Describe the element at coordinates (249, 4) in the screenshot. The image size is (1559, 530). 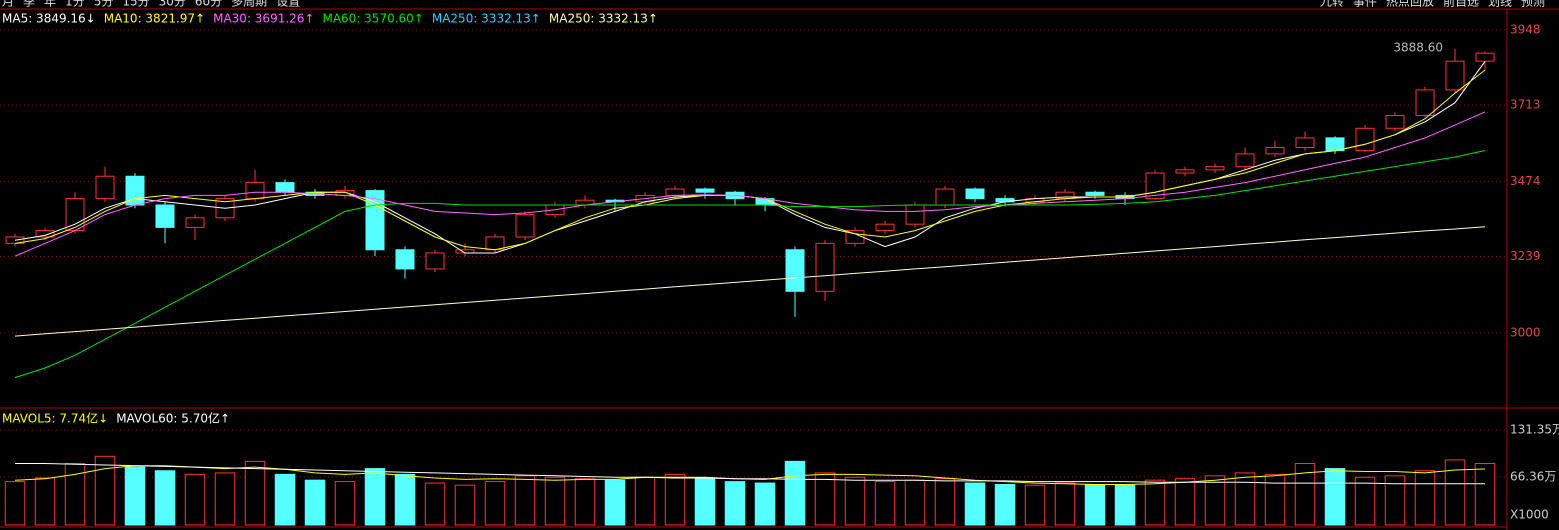
I see `toolbar-item: 多周期` at that location.